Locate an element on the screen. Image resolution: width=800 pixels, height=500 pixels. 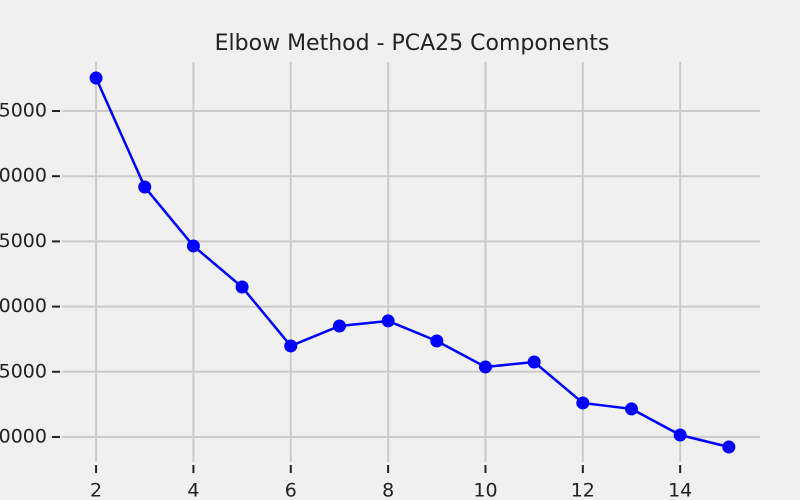
y-tick-label: 30000 is located at coordinates (23, 306).